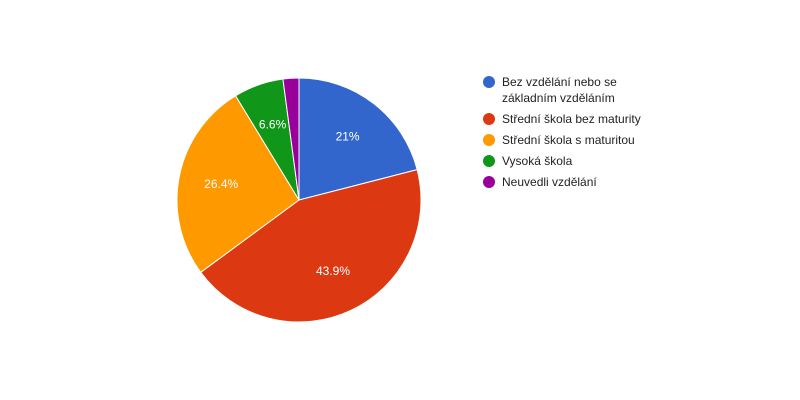 The image size is (800, 400). I want to click on legend-label: Bez vzdělání nebo se základním vzděláním, so click(559, 90).